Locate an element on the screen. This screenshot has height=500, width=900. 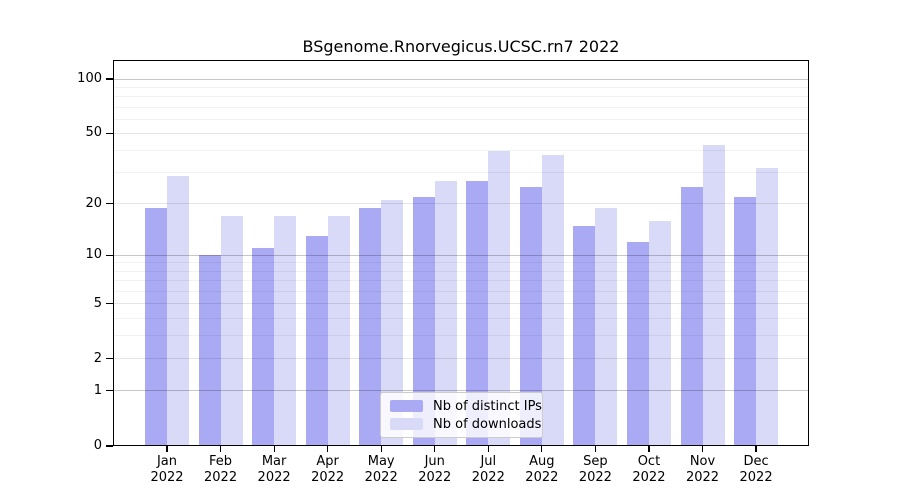
bar-distinct-ips-sep is located at coordinates (584, 335).